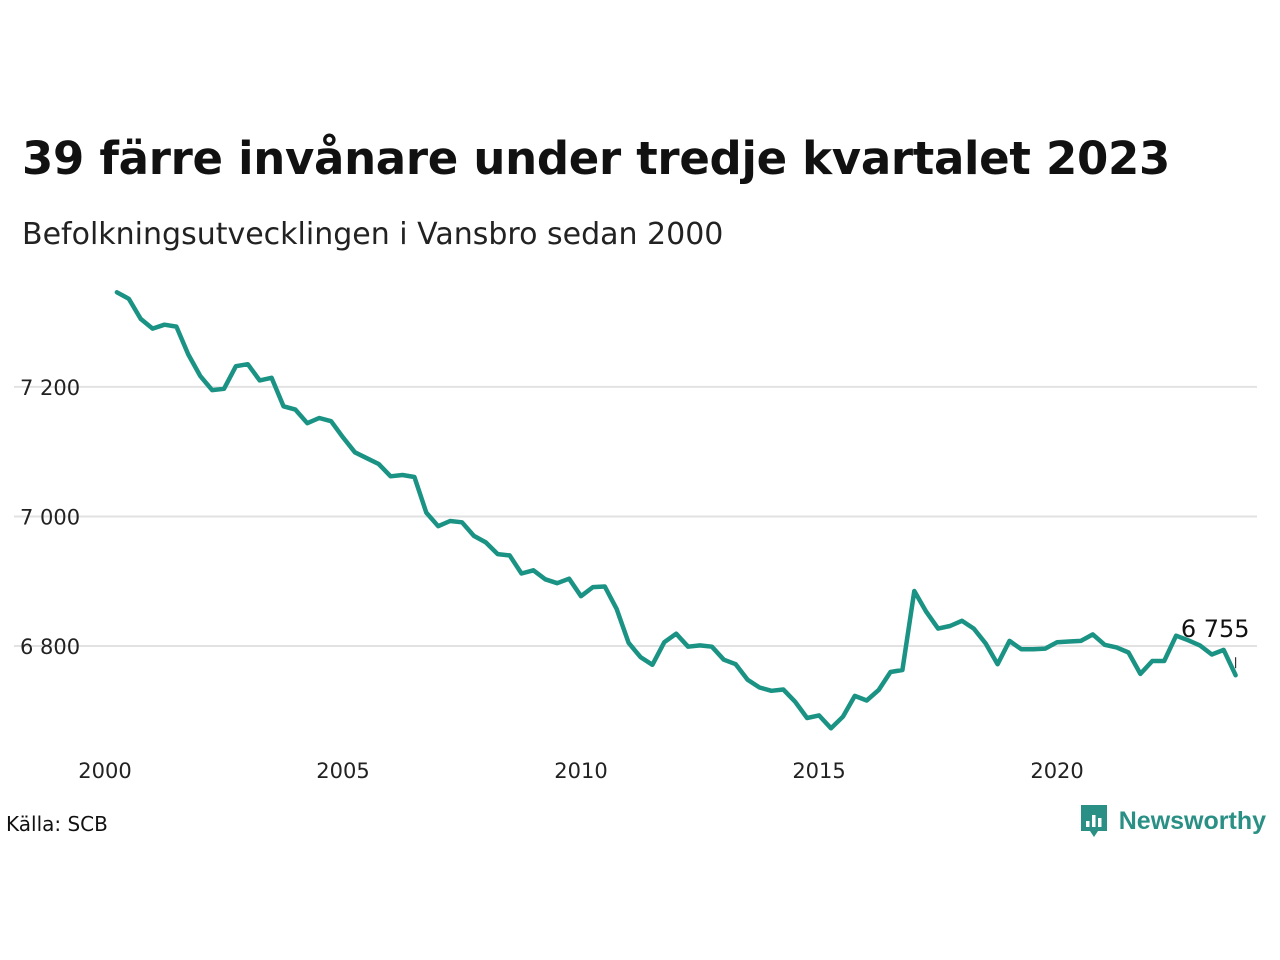 This screenshot has height=960, width=1280. Describe the element at coordinates (1192, 820) in the screenshot. I see `newsworthy-logo-text: Newsworthy` at that location.